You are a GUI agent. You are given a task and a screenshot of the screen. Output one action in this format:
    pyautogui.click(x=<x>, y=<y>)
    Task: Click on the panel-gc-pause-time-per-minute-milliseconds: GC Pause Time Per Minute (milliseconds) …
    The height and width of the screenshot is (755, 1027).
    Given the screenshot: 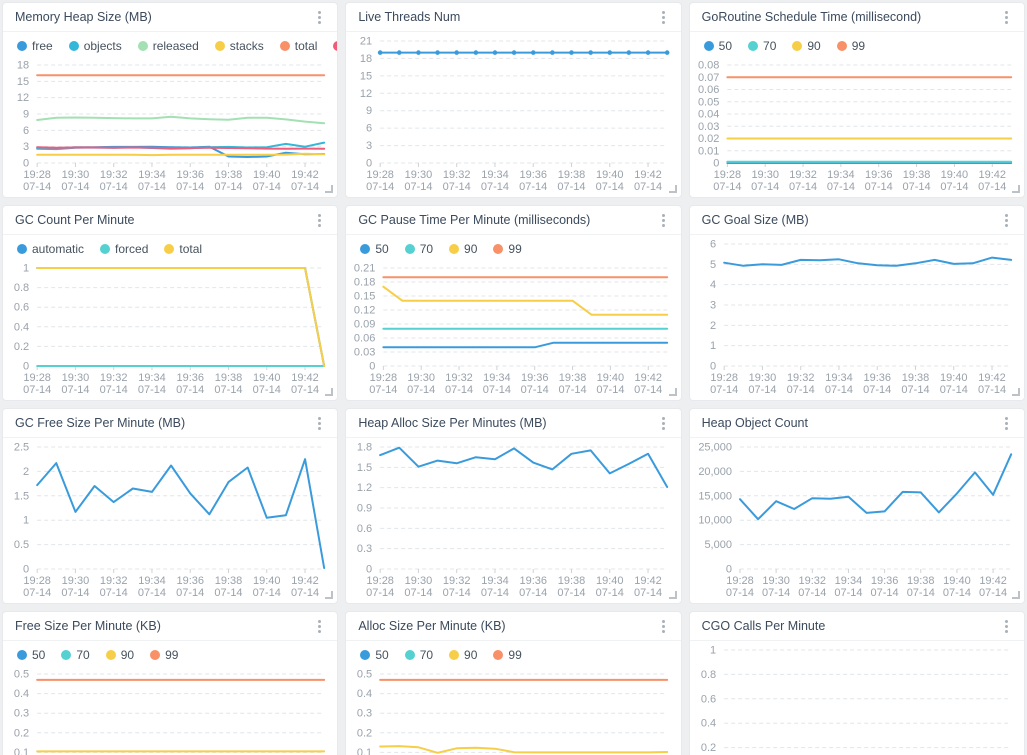 What is the action you would take?
    pyautogui.click(x=513, y=303)
    